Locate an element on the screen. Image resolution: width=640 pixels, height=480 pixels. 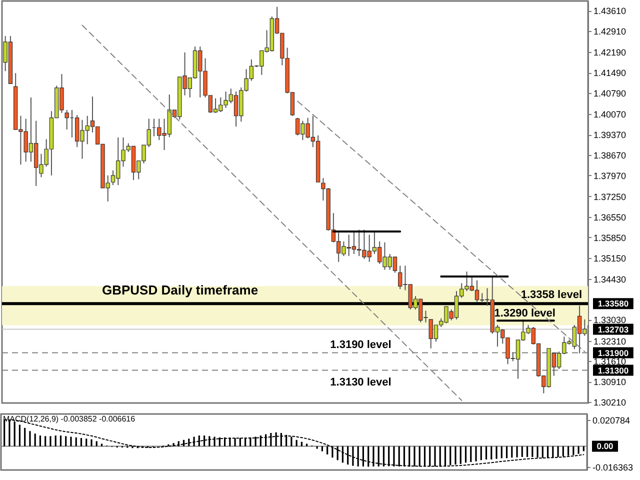
y-tick-label: 1.40790 is located at coordinates (610, 93).